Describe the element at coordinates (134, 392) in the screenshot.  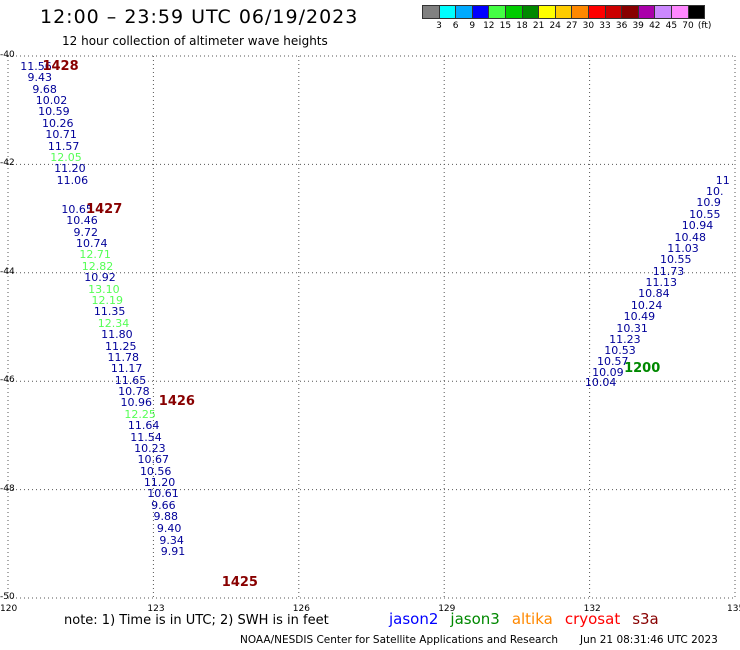
I see `wave-height-value: 10.78` at that location.